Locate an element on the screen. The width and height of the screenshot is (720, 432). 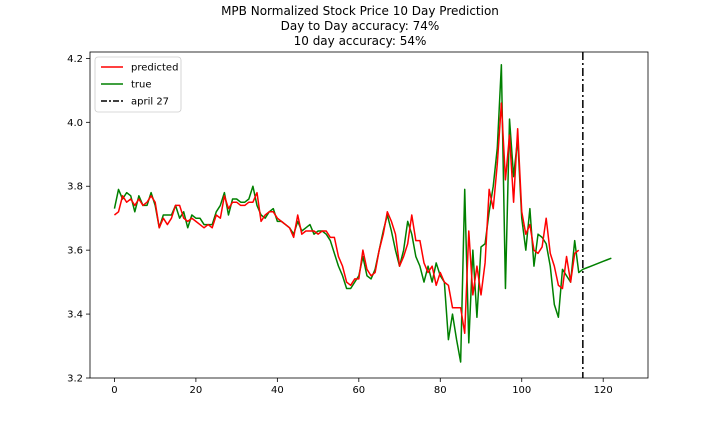
y-tick-label: 3.4 is located at coordinates (75, 315).